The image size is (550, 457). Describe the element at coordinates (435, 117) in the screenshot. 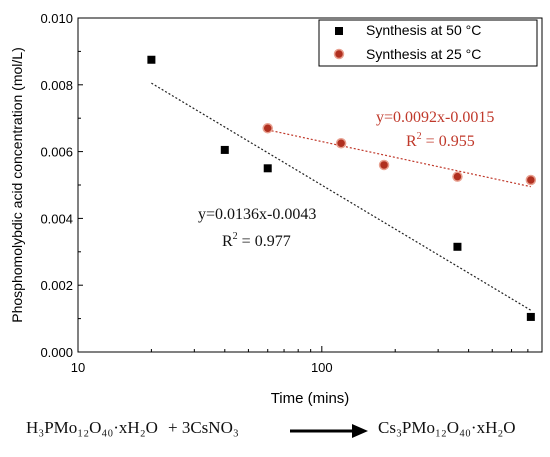

I see `fit-equation-25c: y=0.0092x-0.0015` at that location.